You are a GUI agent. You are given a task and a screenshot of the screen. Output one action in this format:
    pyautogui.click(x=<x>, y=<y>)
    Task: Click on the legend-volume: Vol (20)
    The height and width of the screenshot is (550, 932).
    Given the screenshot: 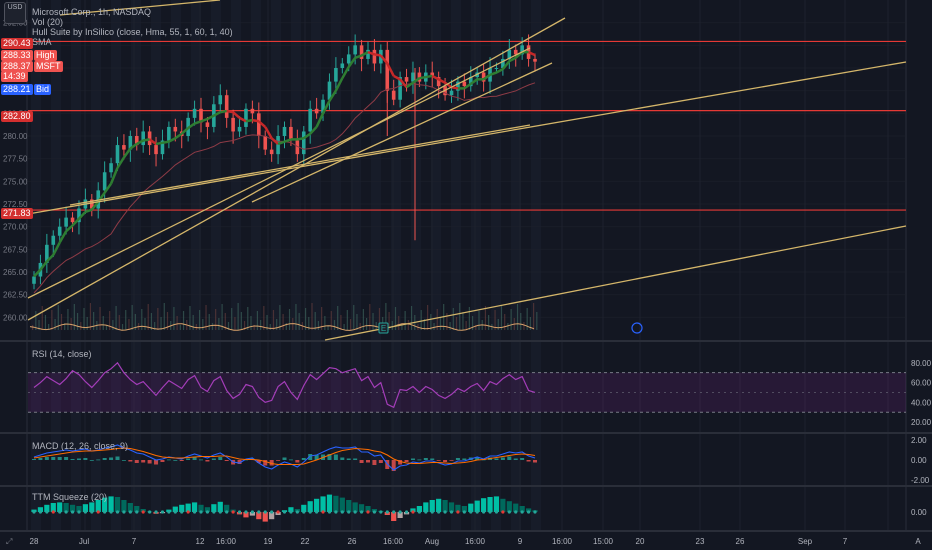 What is the action you would take?
    pyautogui.click(x=48, y=22)
    